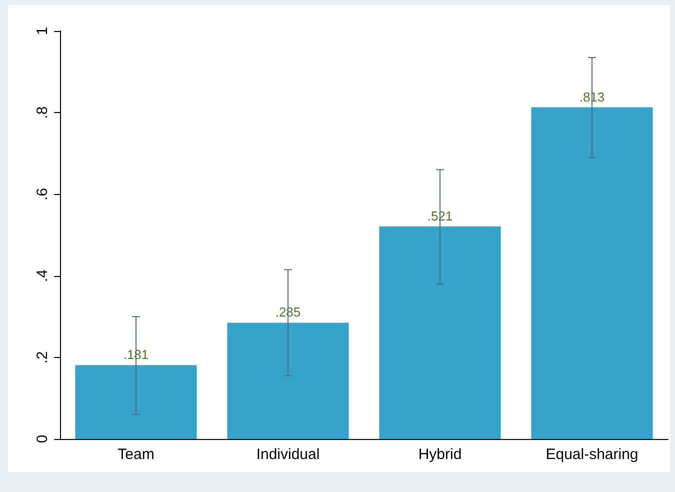 Image resolution: width=675 pixels, height=492 pixels. What do you see at coordinates (592, 454) in the screenshot?
I see `x-tick-label: Equal-sharing` at bounding box center [592, 454].